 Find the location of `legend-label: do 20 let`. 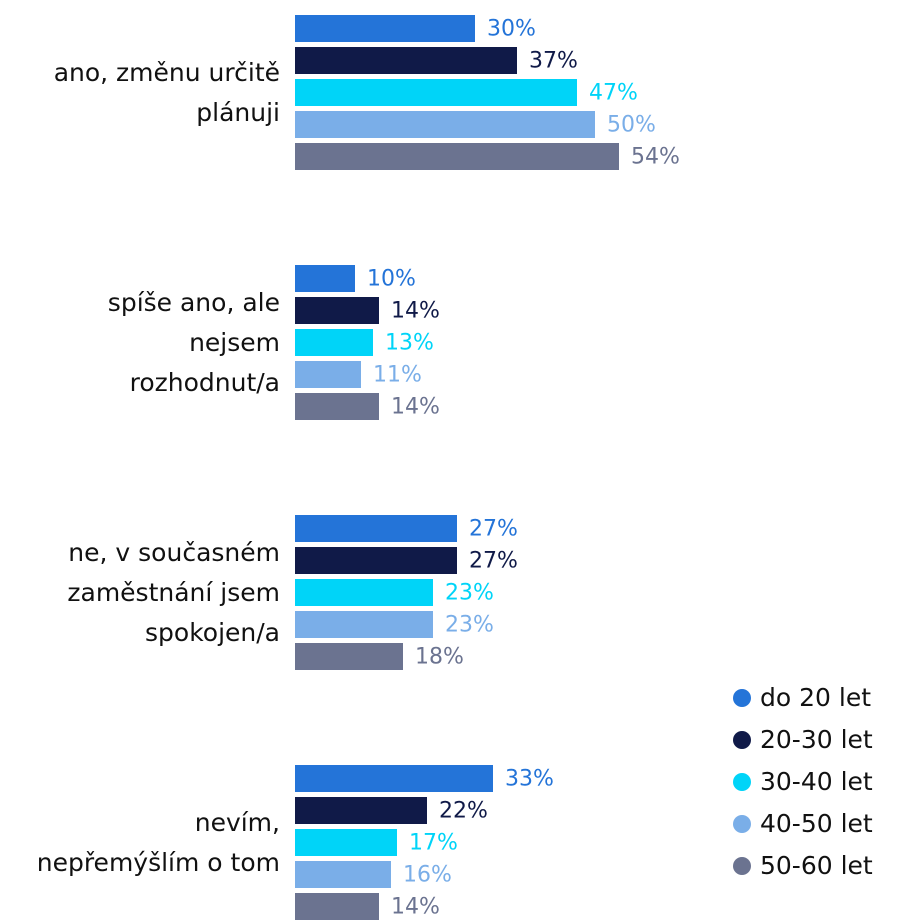

legend-label: do 20 let is located at coordinates (815, 697).